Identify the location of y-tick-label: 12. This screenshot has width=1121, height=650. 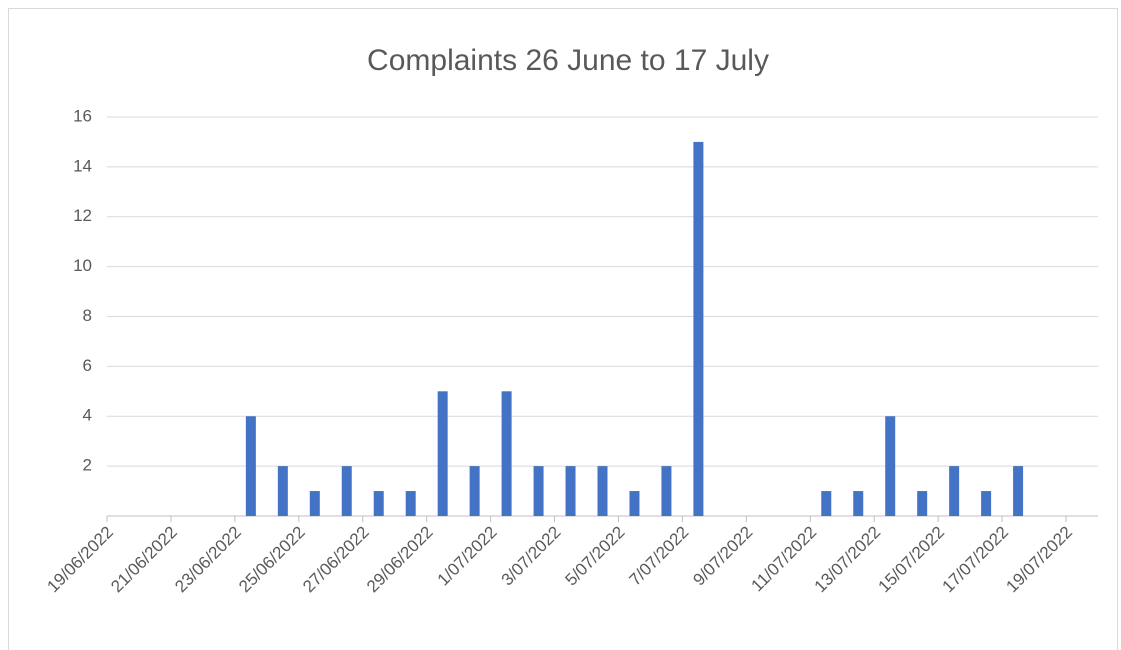
(82, 215).